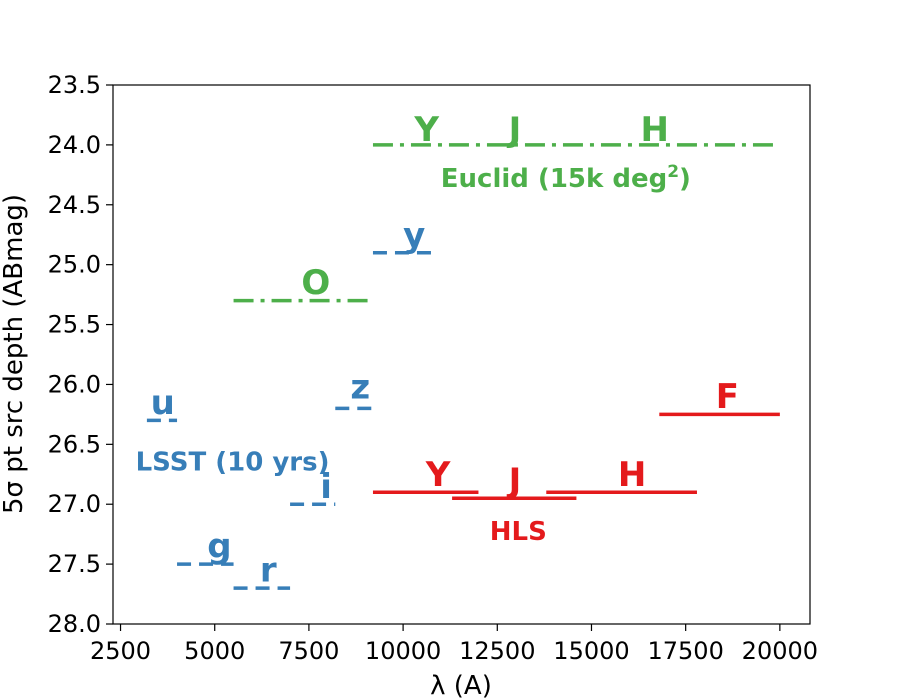 The width and height of the screenshot is (900, 700). Describe the element at coordinates (780, 651) in the screenshot. I see `x-tick-label-20000: 20000` at that location.